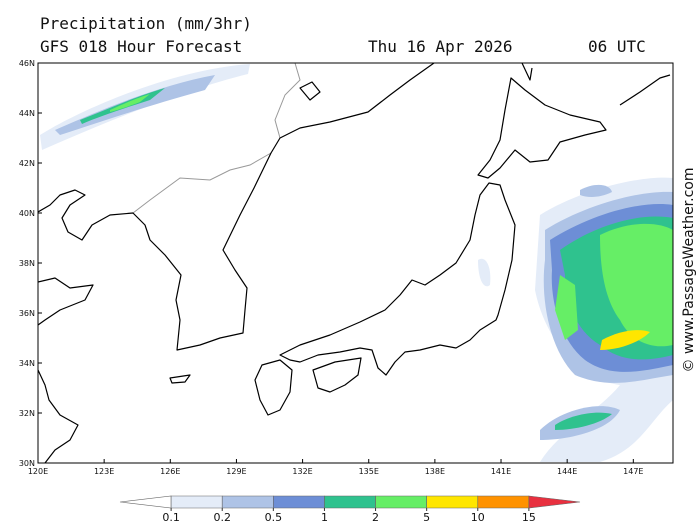  I want to click on colorbar-label: 10, so click(478, 517).